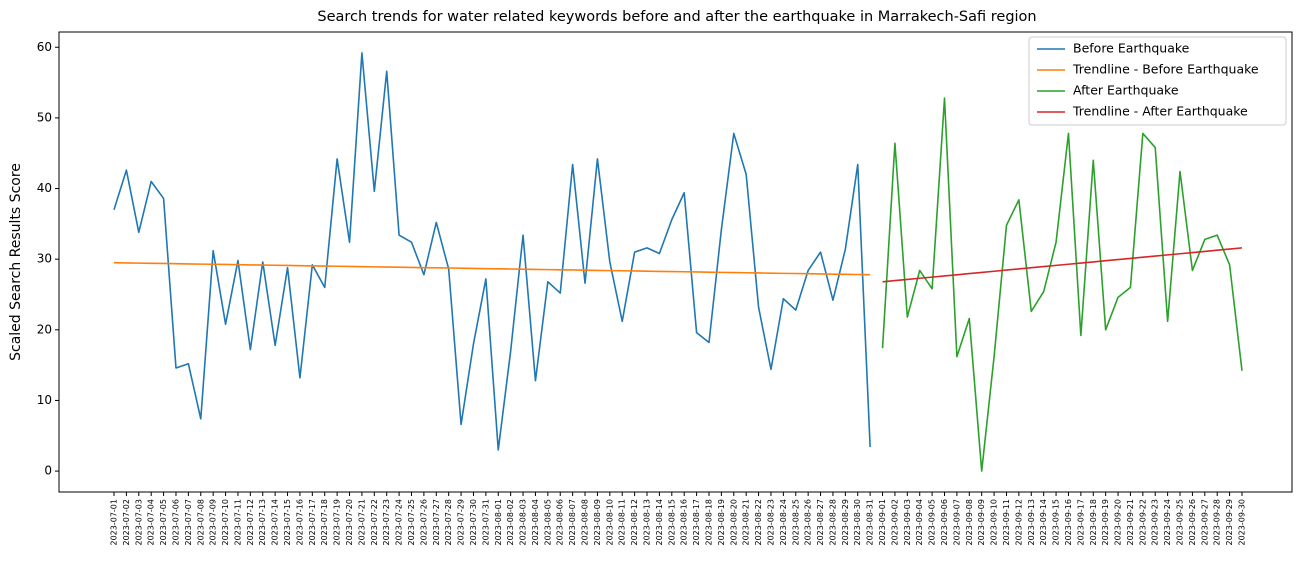  What do you see at coordinates (560, 522) in the screenshot?
I see `x-tick-label: 2023-08-06` at bounding box center [560, 522].